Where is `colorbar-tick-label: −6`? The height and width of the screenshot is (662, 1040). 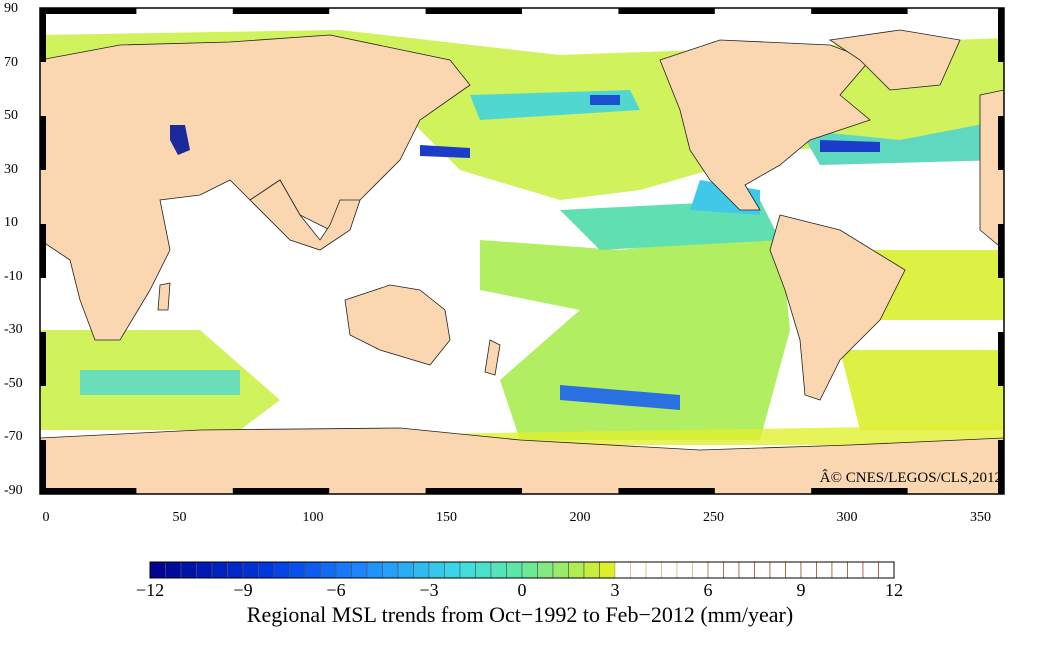
colorbar-tick-label: −6 is located at coordinates (336, 590).